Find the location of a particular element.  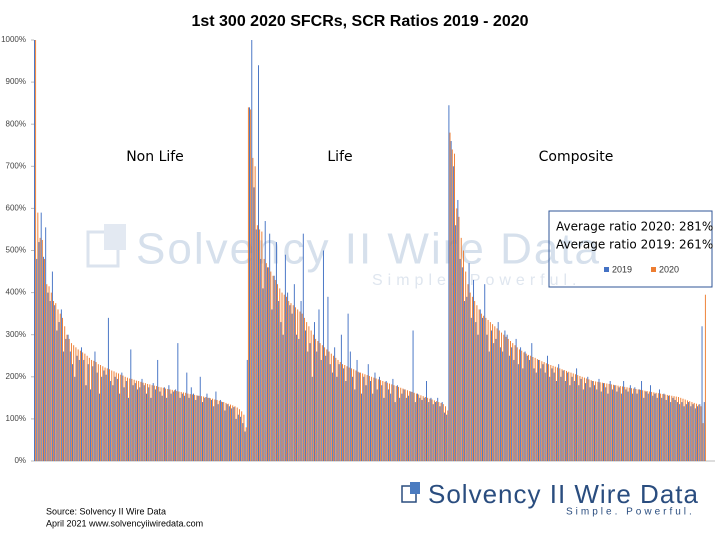

y-tick-label: 600% is located at coordinates (16, 208).